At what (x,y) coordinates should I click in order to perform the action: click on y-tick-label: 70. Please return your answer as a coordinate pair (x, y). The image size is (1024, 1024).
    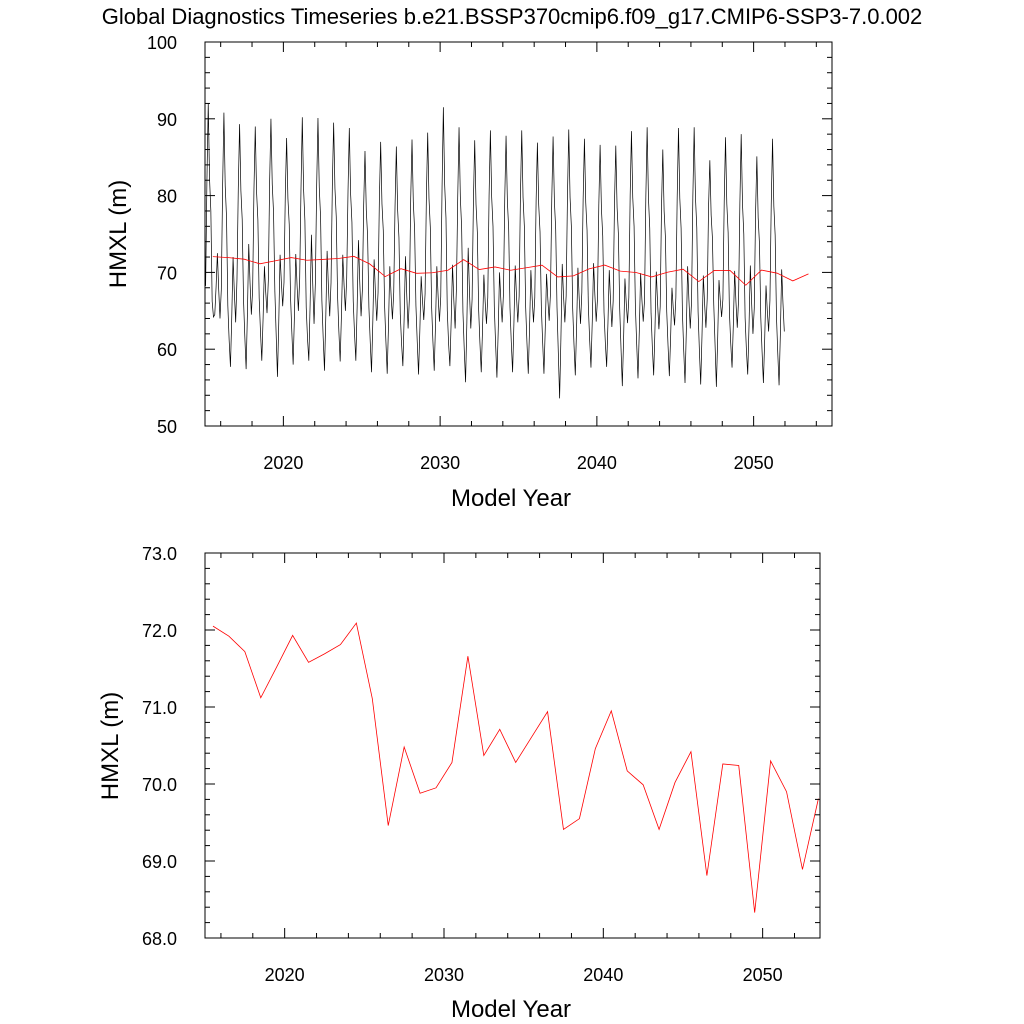
    Looking at the image, I should click on (167, 273).